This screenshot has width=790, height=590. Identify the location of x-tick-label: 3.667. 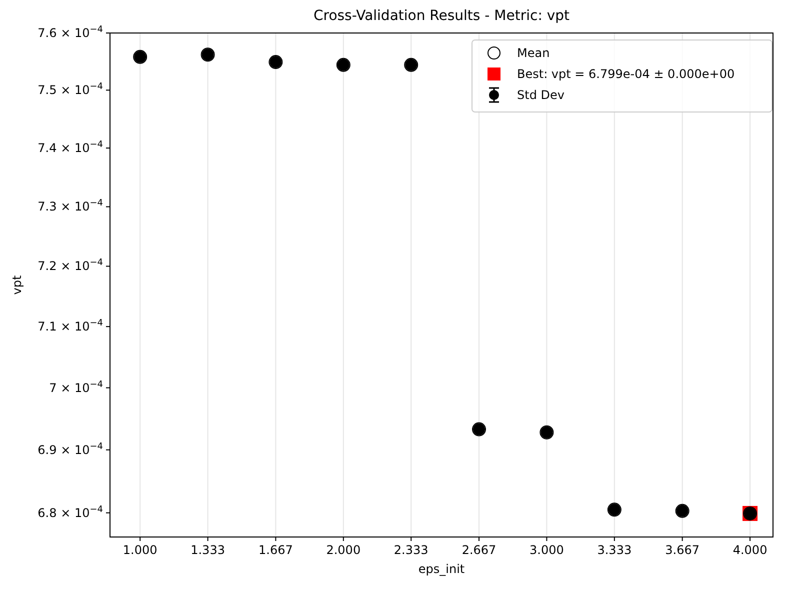
(682, 550).